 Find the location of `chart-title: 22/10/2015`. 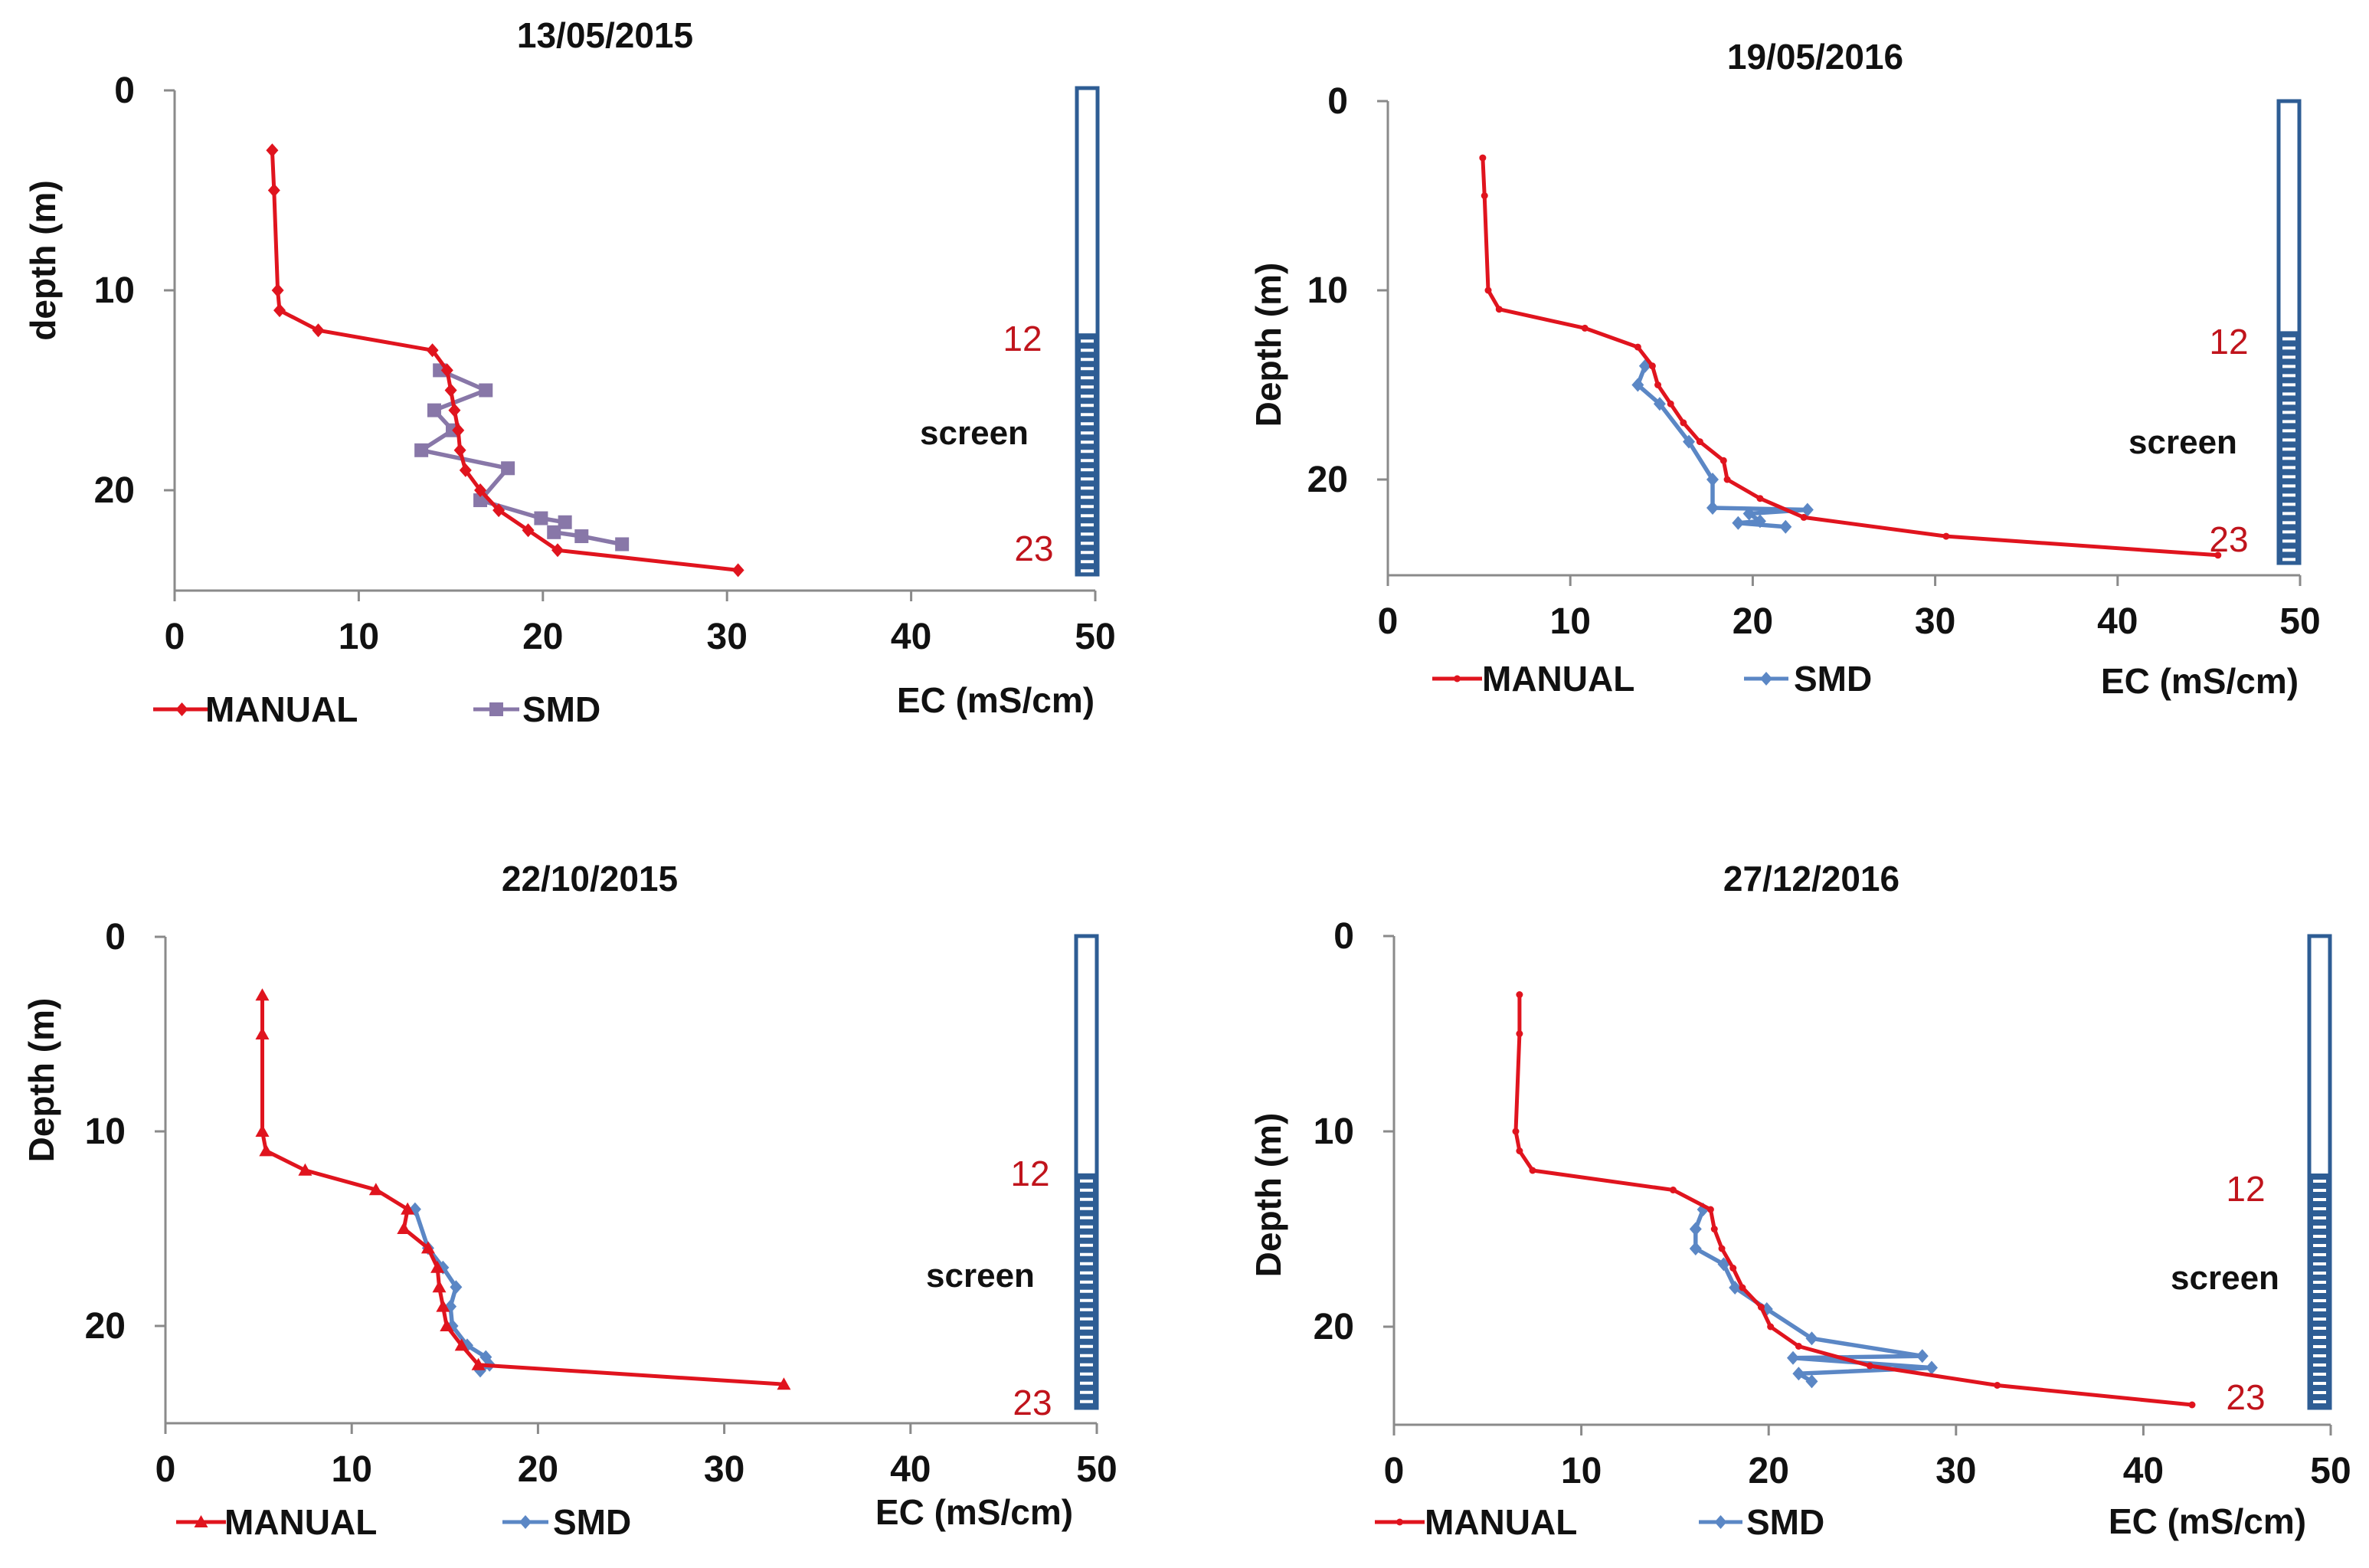

chart-title: 22/10/2015 is located at coordinates (590, 879).